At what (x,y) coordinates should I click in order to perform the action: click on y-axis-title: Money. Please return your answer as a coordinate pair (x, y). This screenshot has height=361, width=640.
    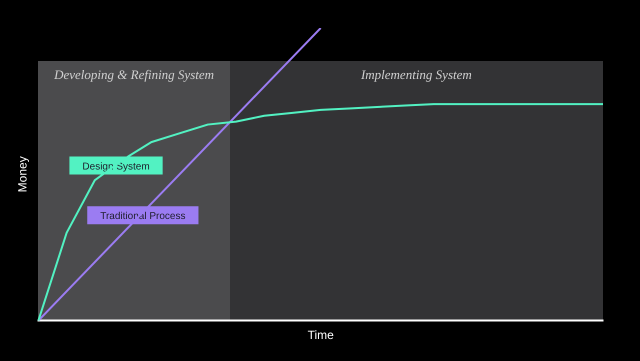
    Looking at the image, I should click on (23, 174).